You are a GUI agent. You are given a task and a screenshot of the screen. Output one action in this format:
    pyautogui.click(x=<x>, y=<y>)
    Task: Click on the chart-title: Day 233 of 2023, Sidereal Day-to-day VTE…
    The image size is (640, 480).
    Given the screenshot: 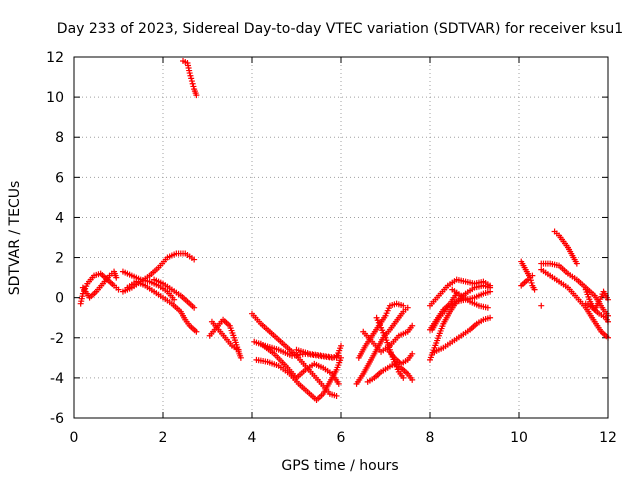 What is the action you would take?
    pyautogui.click(x=340, y=29)
    